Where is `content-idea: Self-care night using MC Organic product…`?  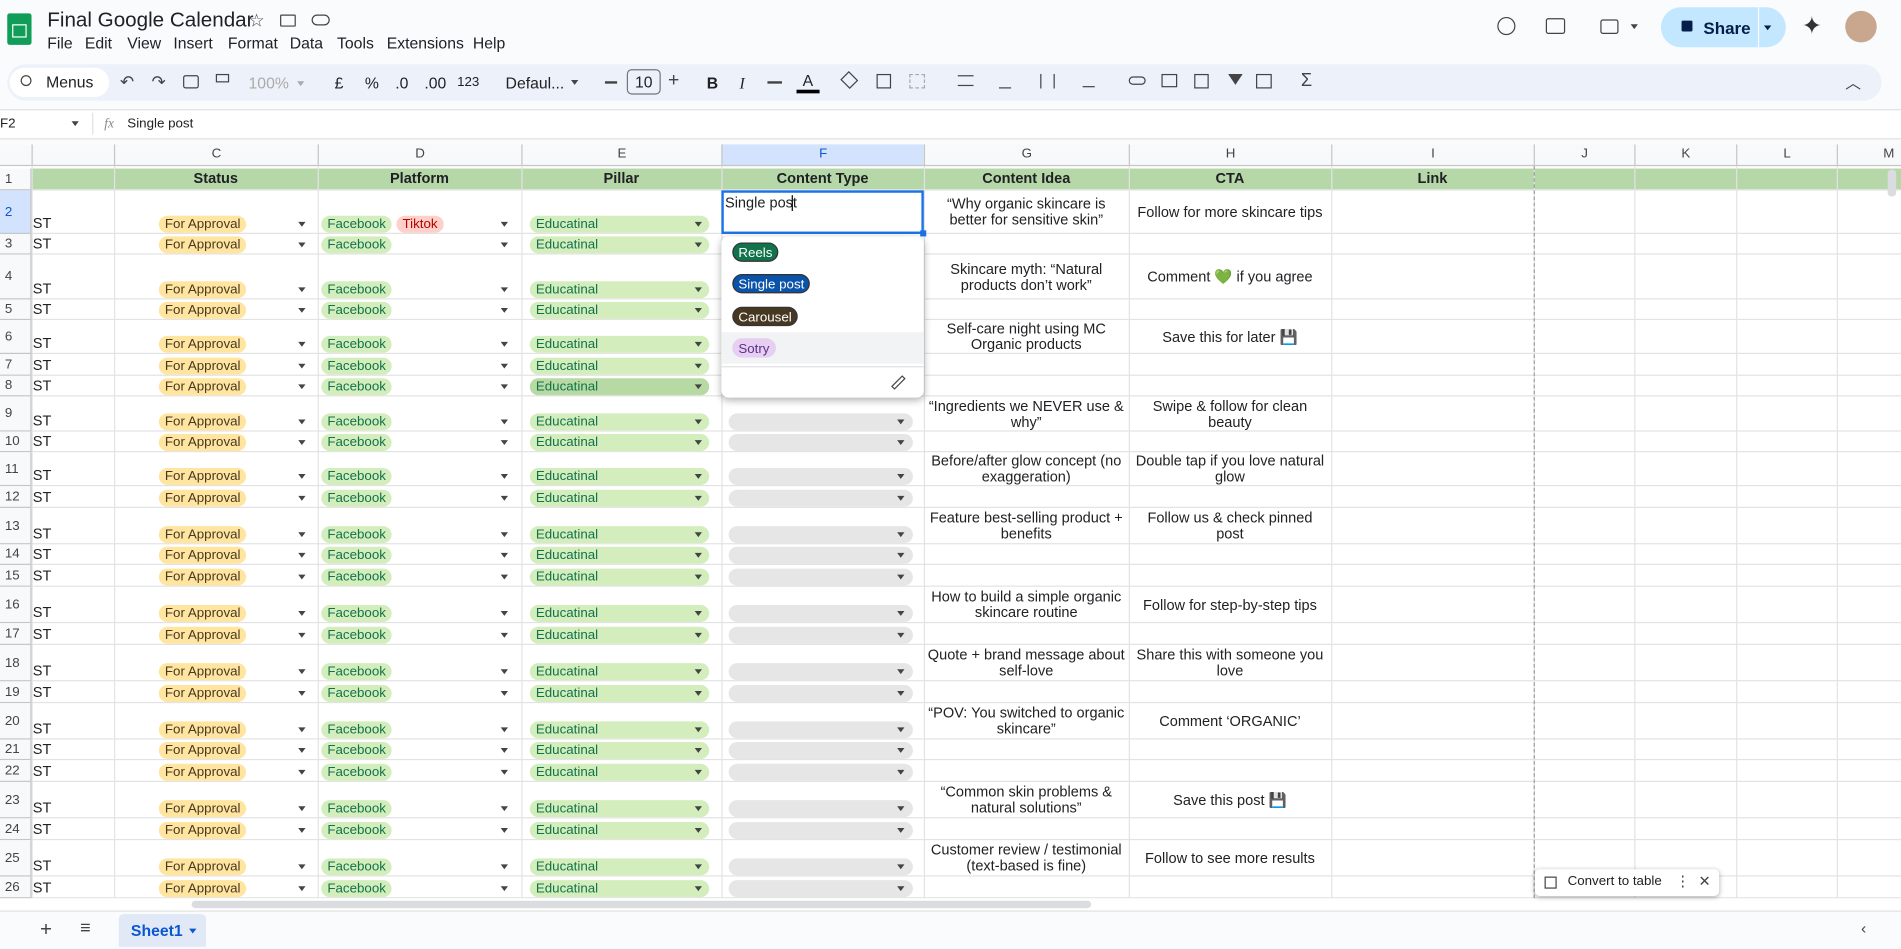 content-idea: Self-care night using MC Organic product… is located at coordinates (1026, 336).